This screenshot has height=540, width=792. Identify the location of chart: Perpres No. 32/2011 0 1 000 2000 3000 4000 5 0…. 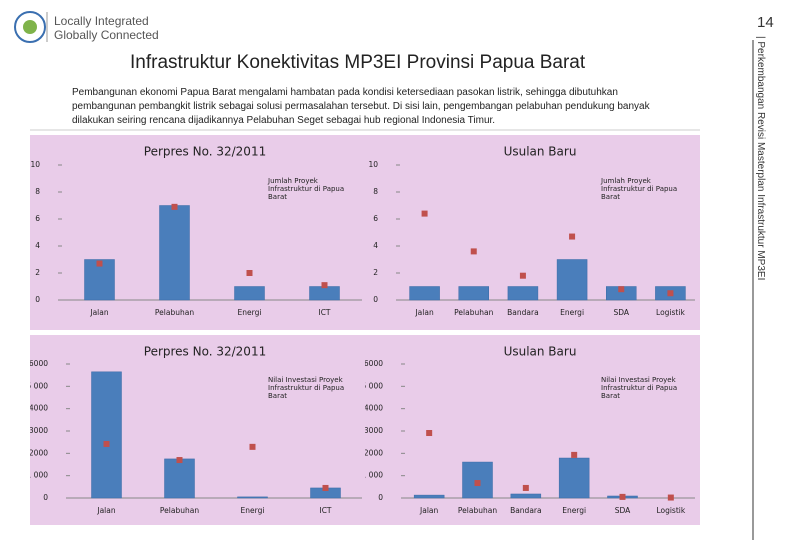
(197, 430).